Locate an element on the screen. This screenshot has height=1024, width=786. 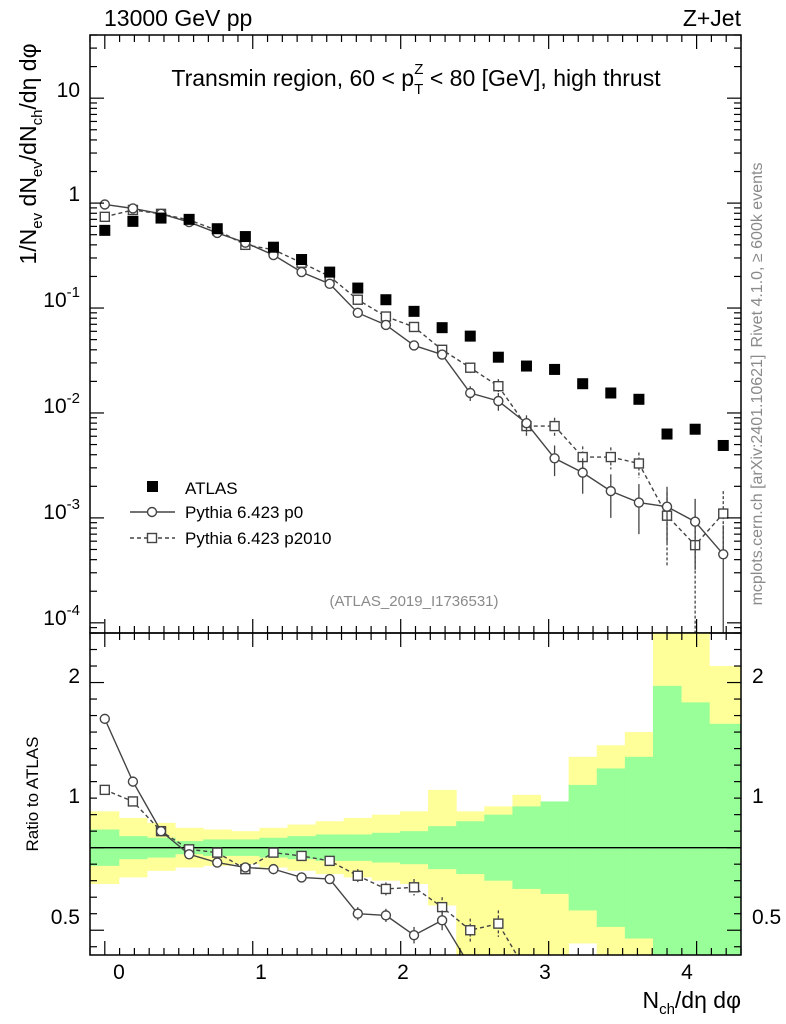
ratio-ytick-0-5: 0.5 is located at coordinates (65, 917).